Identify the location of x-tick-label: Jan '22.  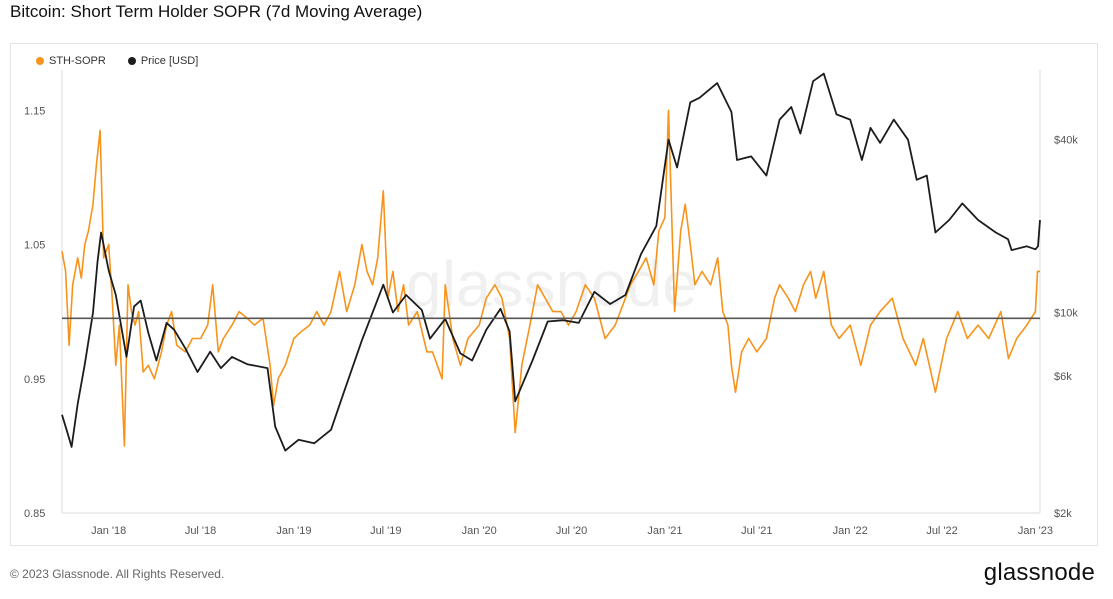
(850, 531).